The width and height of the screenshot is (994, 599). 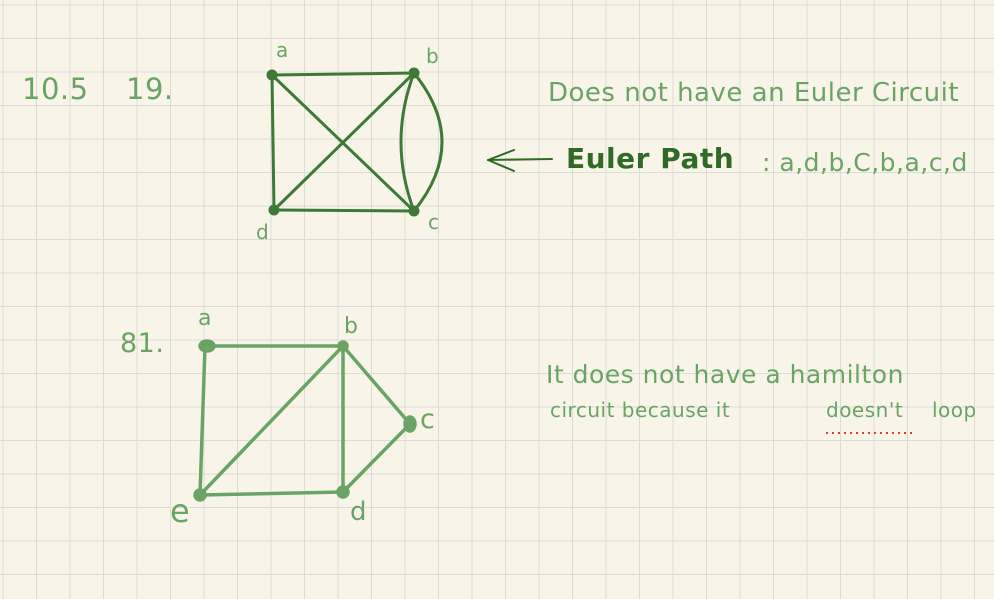 What do you see at coordinates (271, 493) in the screenshot?
I see `edge-e-d` at bounding box center [271, 493].